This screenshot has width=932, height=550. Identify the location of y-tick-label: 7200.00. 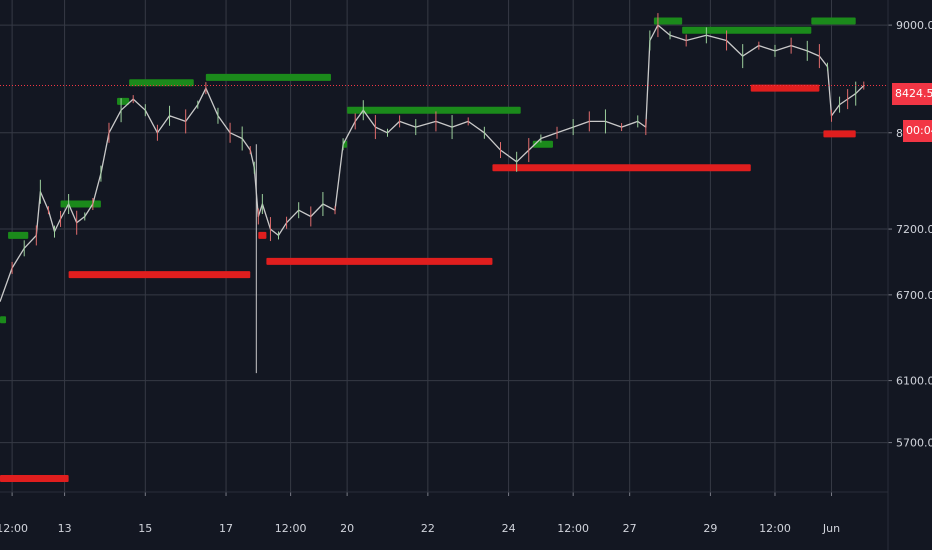
(914, 229).